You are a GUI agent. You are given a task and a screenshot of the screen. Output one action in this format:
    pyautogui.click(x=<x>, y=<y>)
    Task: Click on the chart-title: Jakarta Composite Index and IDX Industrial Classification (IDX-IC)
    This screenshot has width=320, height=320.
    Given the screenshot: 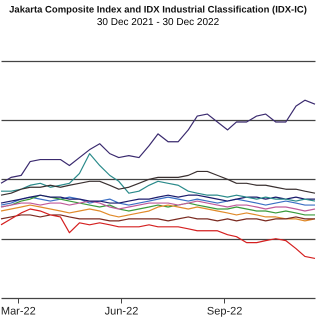 What is the action you would take?
    pyautogui.click(x=158, y=10)
    